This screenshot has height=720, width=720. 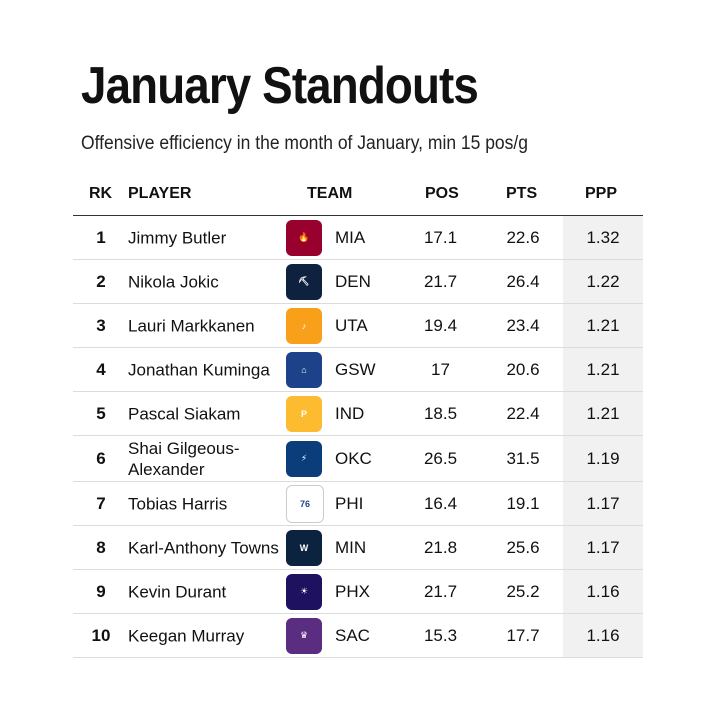 What do you see at coordinates (304, 635) in the screenshot?
I see `kings-logo-icon: ♛` at bounding box center [304, 635].